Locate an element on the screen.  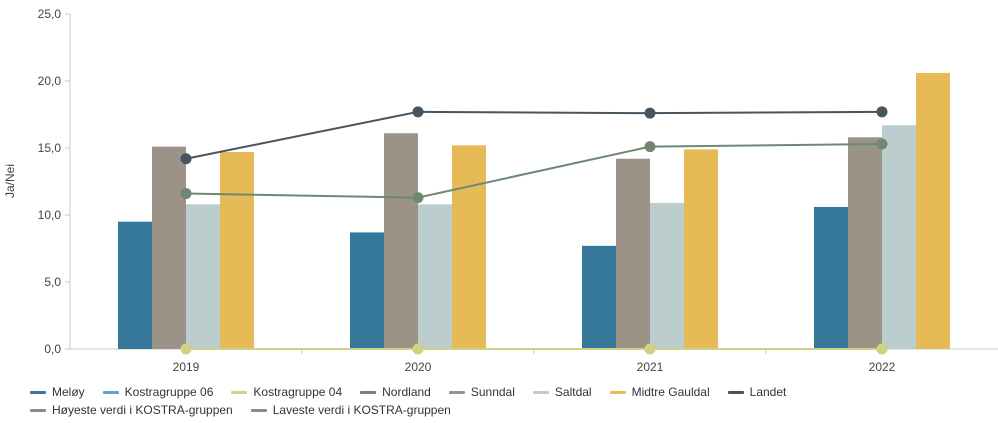
legend-item: Sunndal is located at coordinates (481, 392).